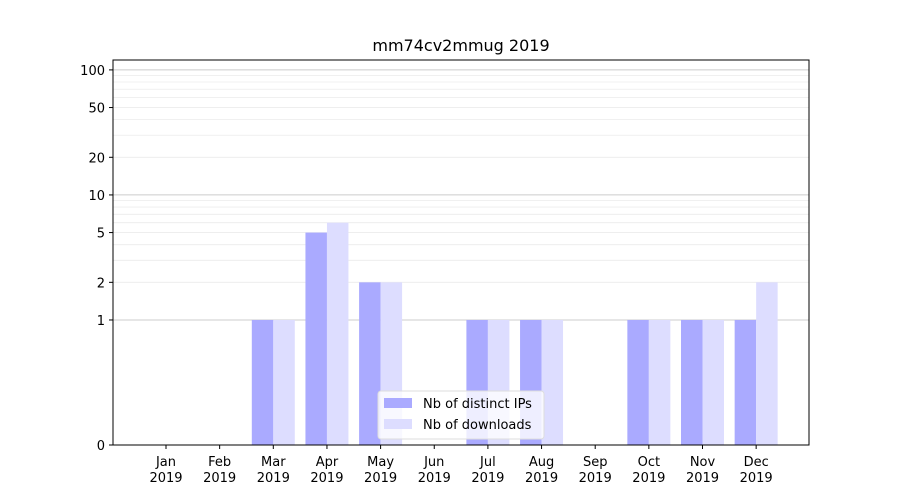 The width and height of the screenshot is (900, 504). I want to click on y-tick-label: 10, so click(96, 196).